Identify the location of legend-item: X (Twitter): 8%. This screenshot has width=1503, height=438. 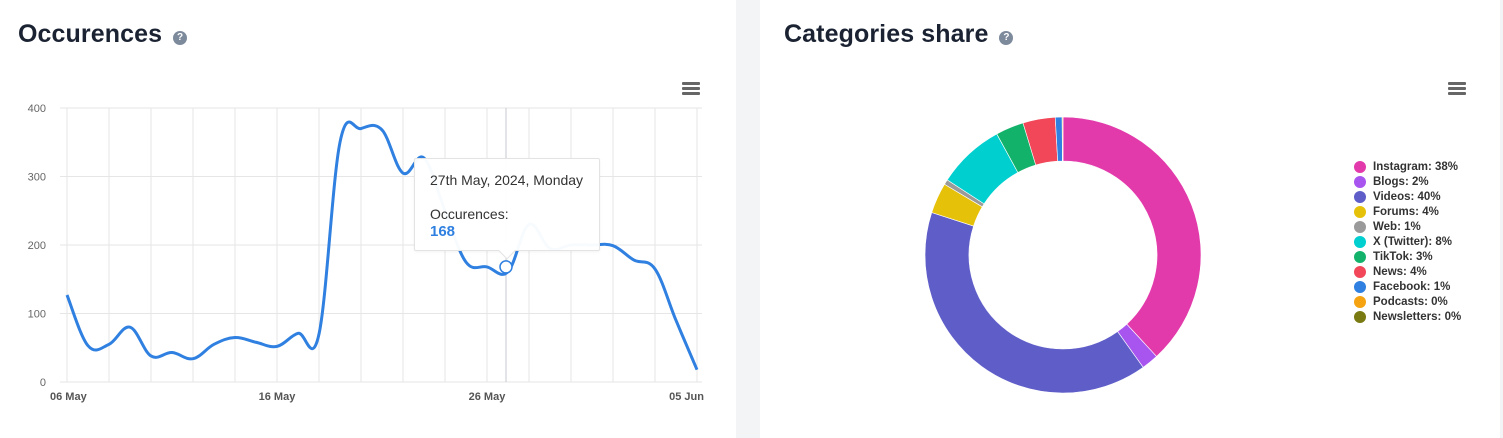
(1407, 241).